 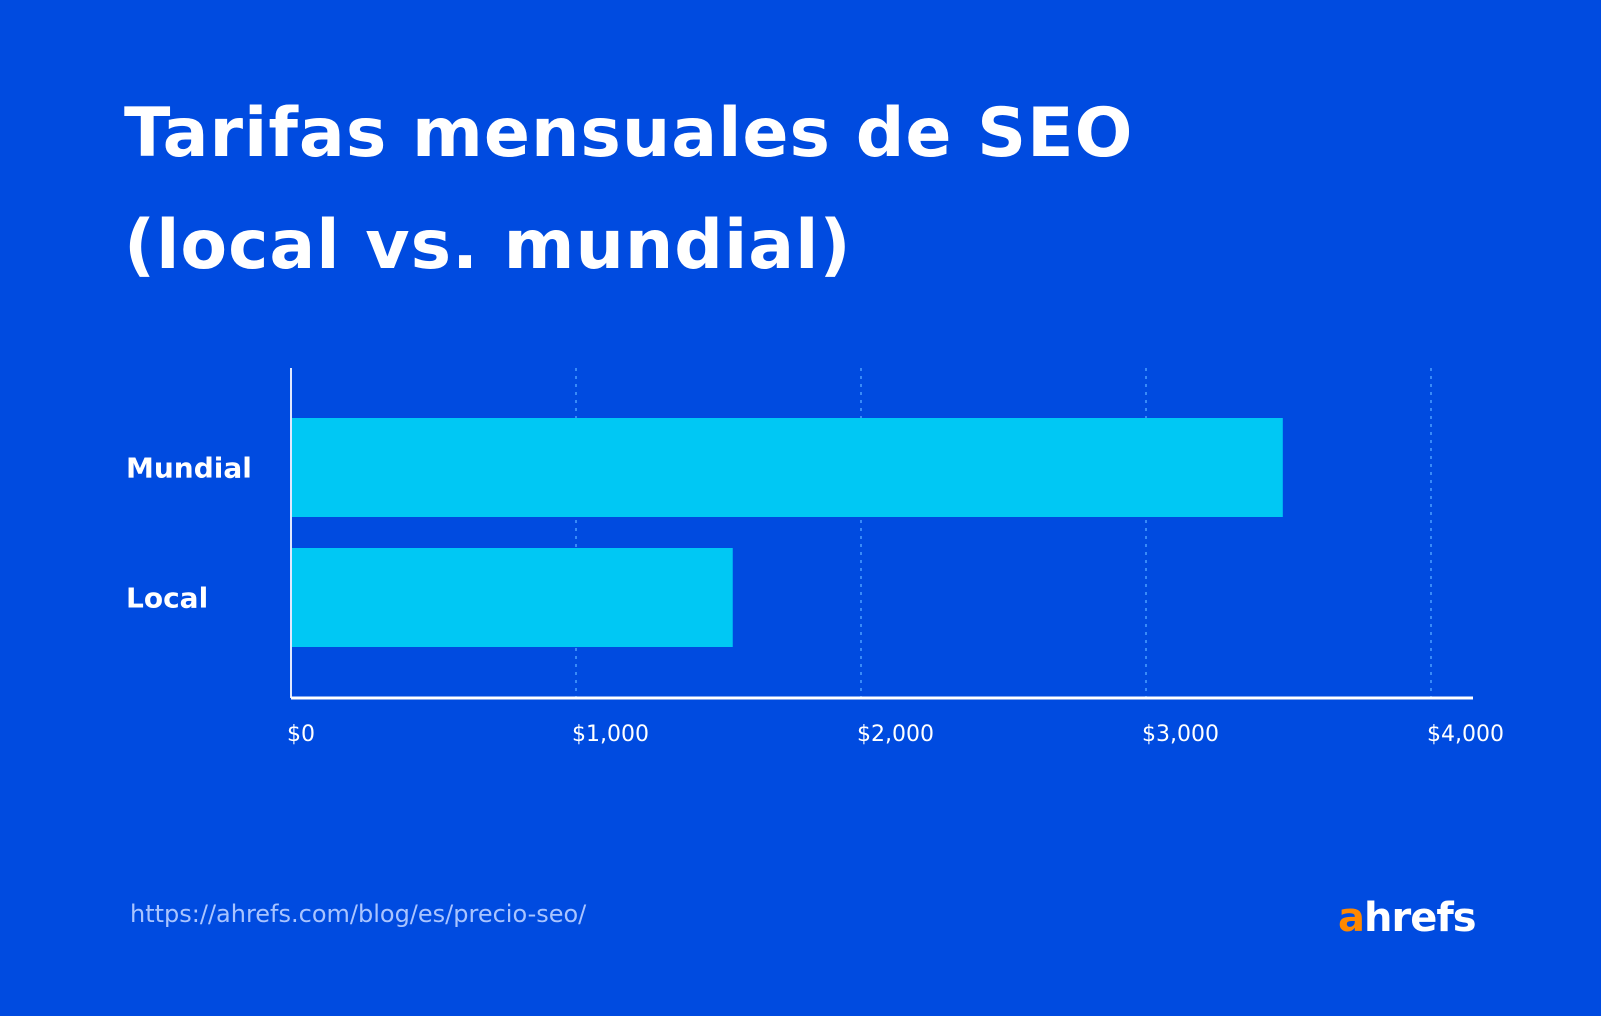 I want to click on ahrefs-logo: ahrefs, so click(x=1407, y=918).